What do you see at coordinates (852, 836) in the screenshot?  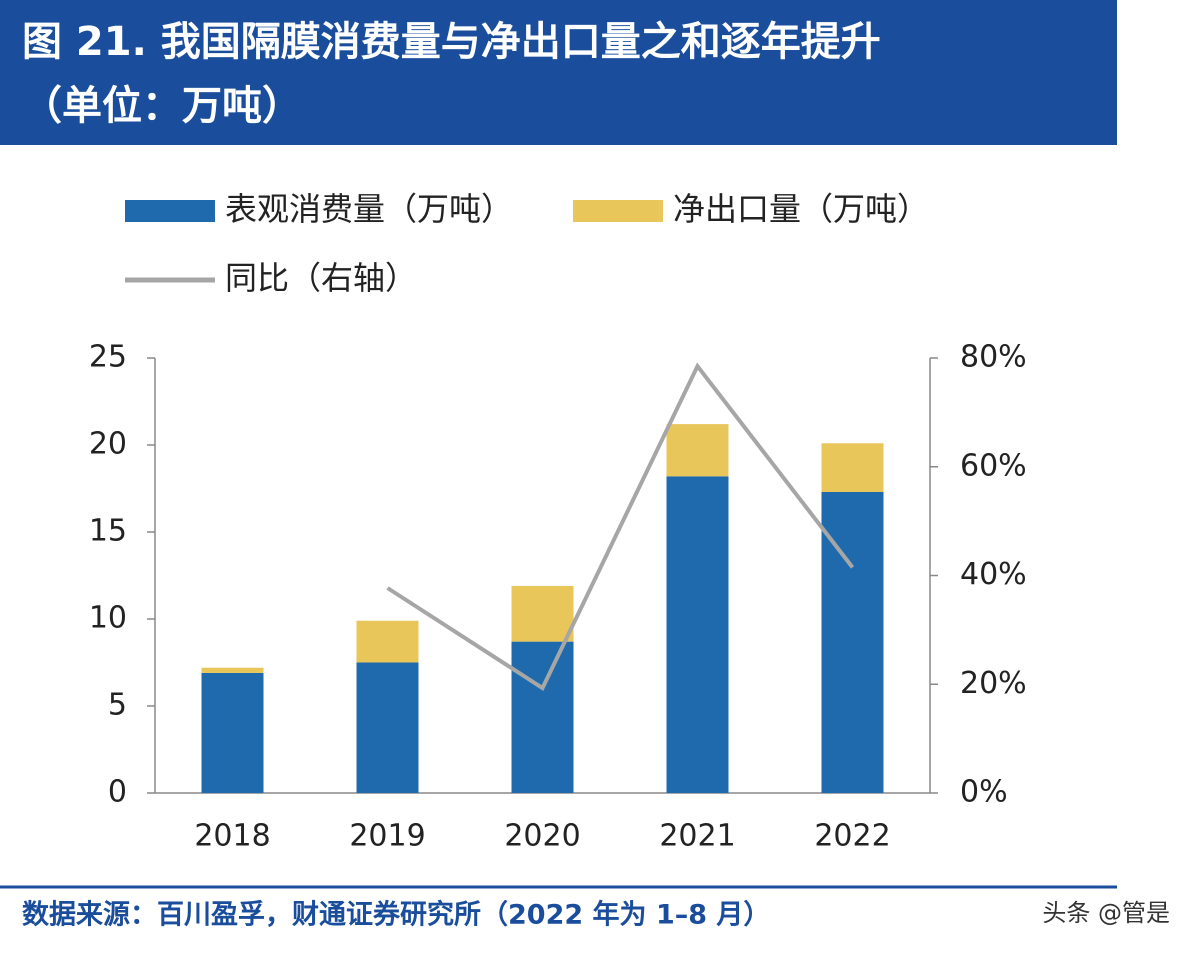 I see `x-tick-label: 2022` at bounding box center [852, 836].